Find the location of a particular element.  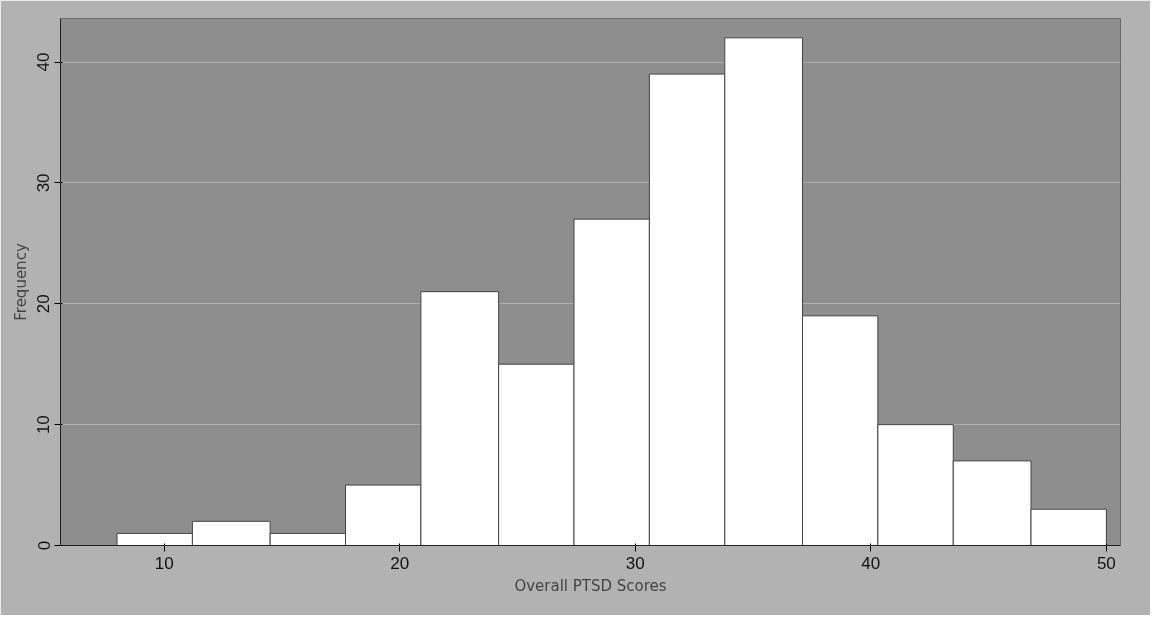

y-tick-label: 30 is located at coordinates (44, 183).